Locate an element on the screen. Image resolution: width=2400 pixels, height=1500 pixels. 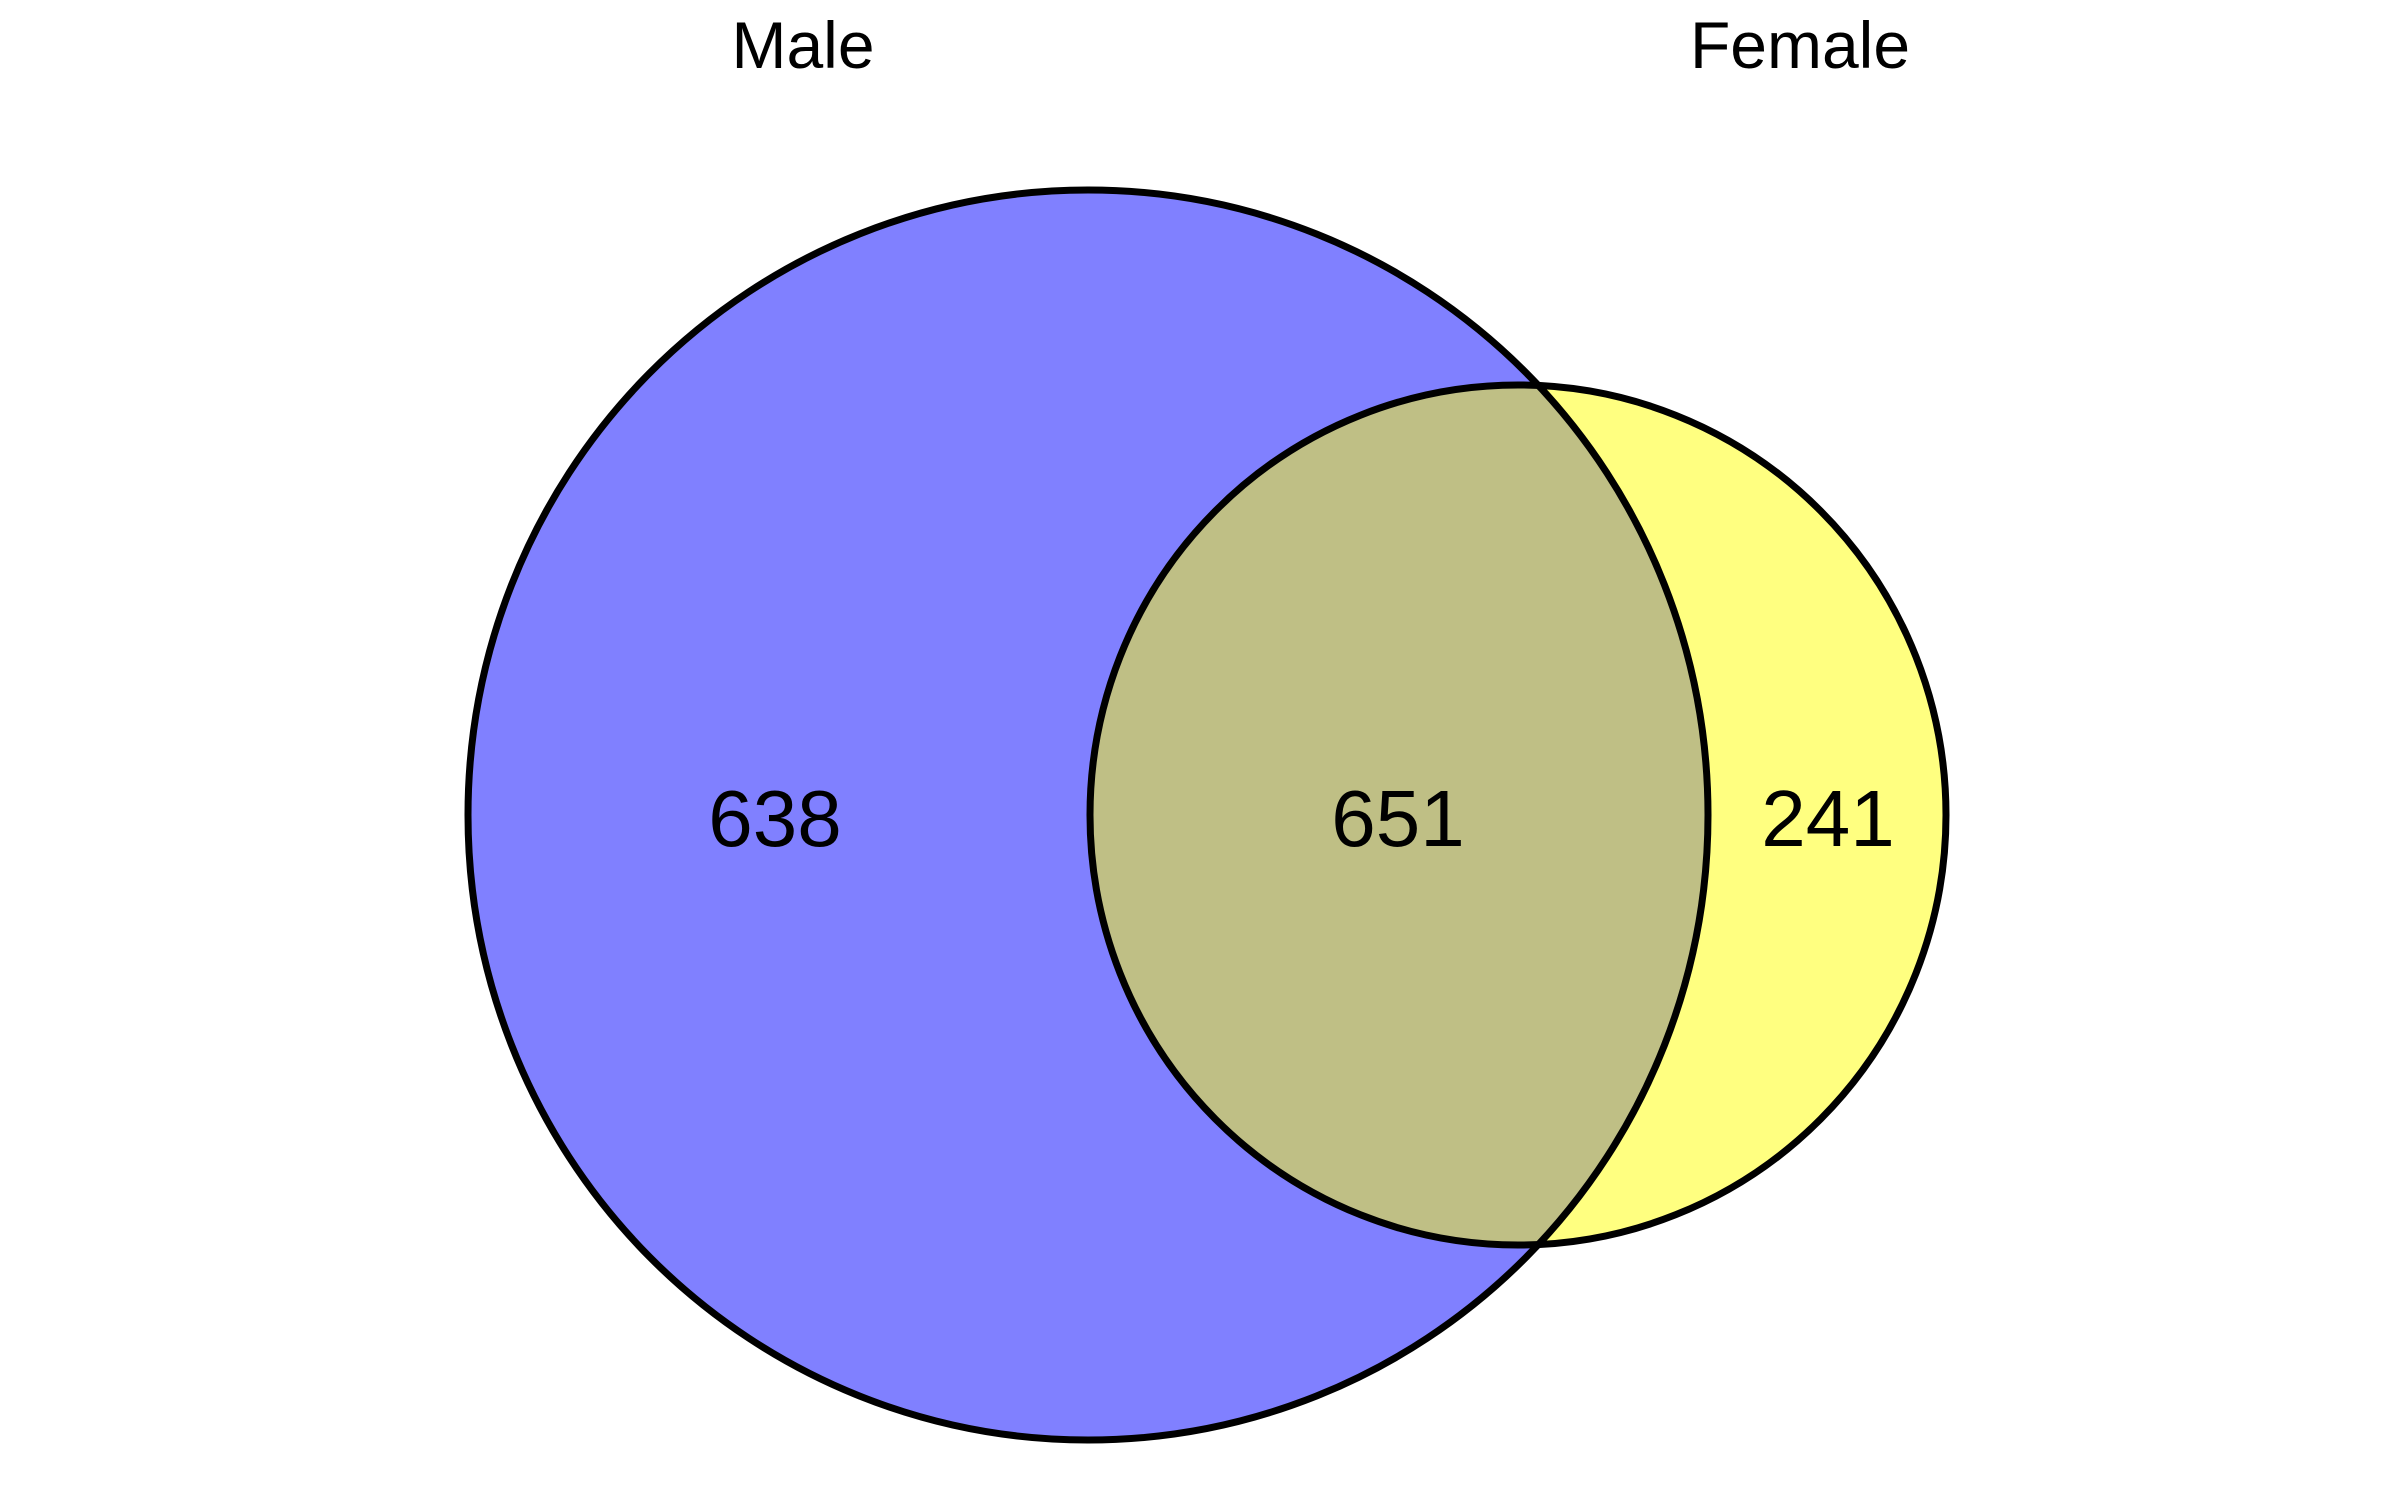
male-only-count: 638 is located at coordinates (774, 818).